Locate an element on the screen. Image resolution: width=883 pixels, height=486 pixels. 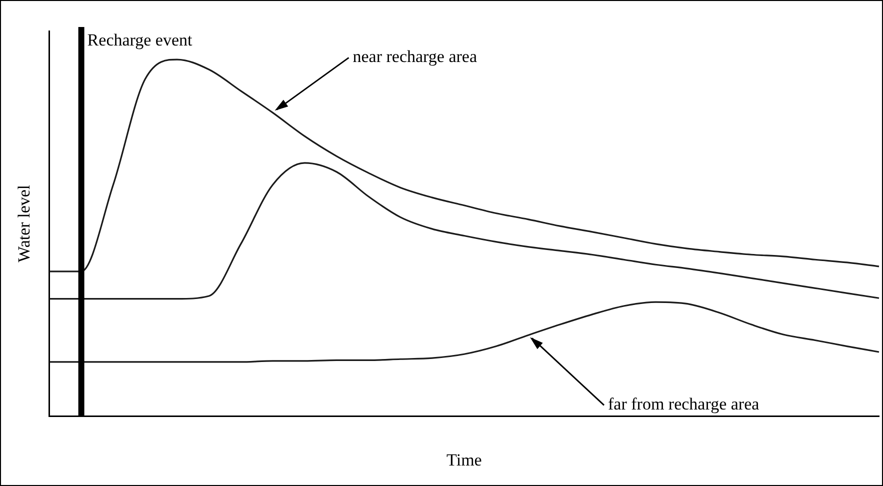
annotation: far from recharge area is located at coordinates (684, 404).